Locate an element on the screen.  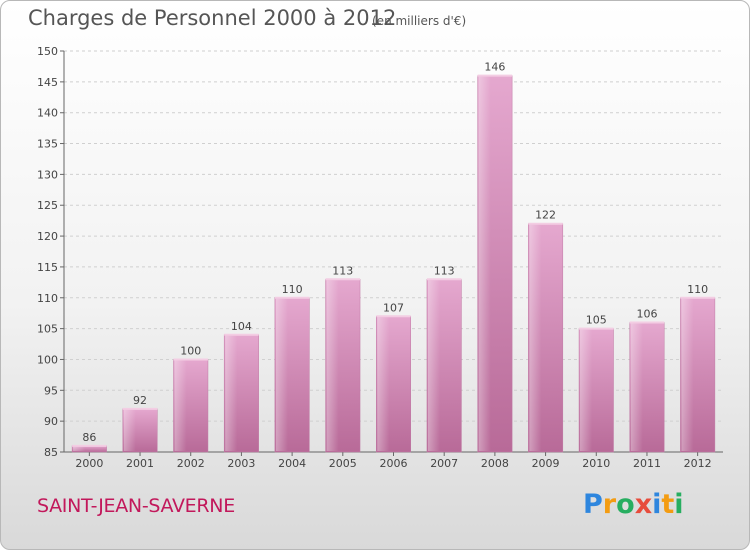
y-tick-label: 145 is located at coordinates (47, 82).